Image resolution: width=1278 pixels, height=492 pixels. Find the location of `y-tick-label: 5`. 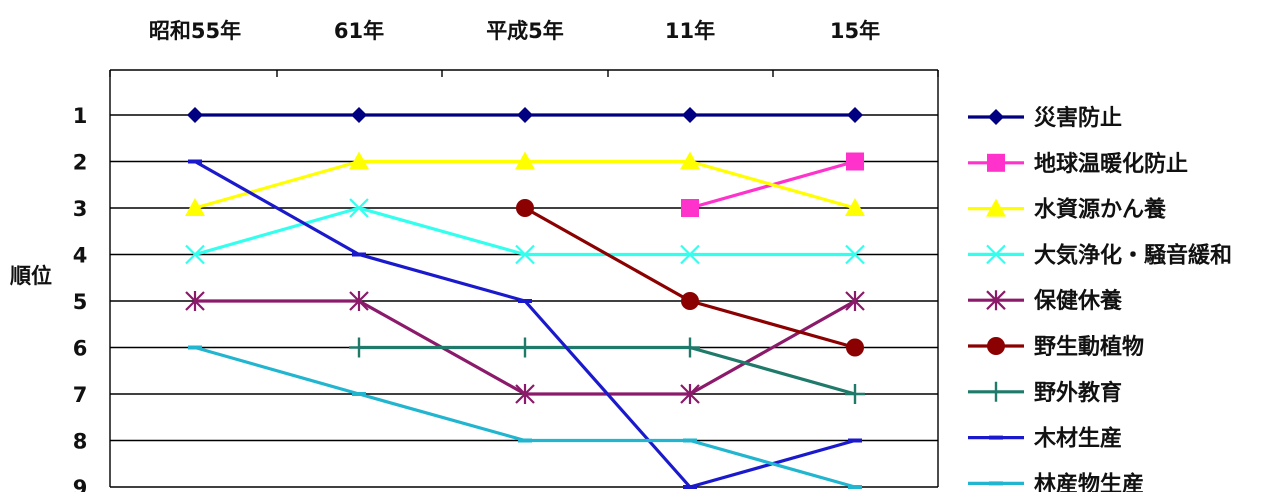

y-tick-label: 5 is located at coordinates (80, 302).